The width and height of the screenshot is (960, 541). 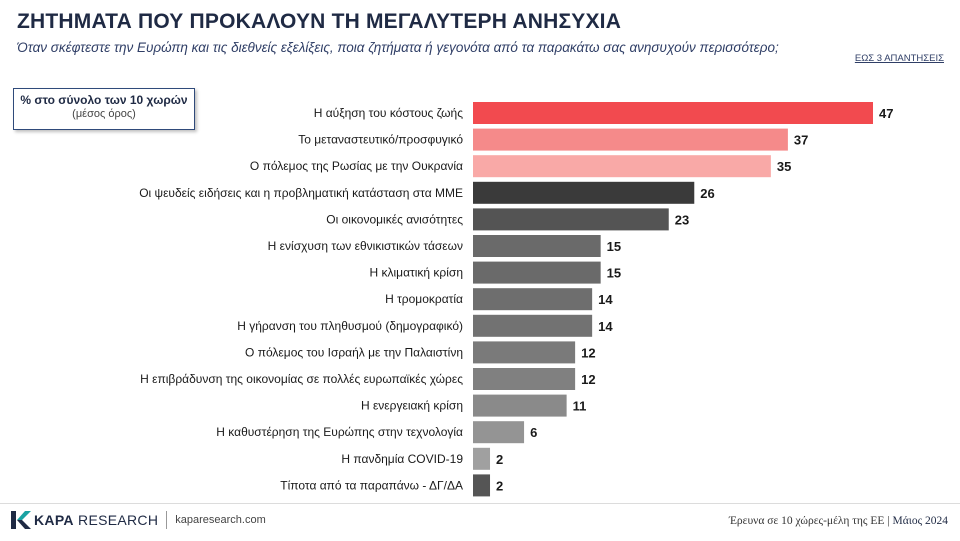 What do you see at coordinates (388, 113) in the screenshot?
I see `category-label-0: Η αύξηση του κόστους ζωής` at bounding box center [388, 113].